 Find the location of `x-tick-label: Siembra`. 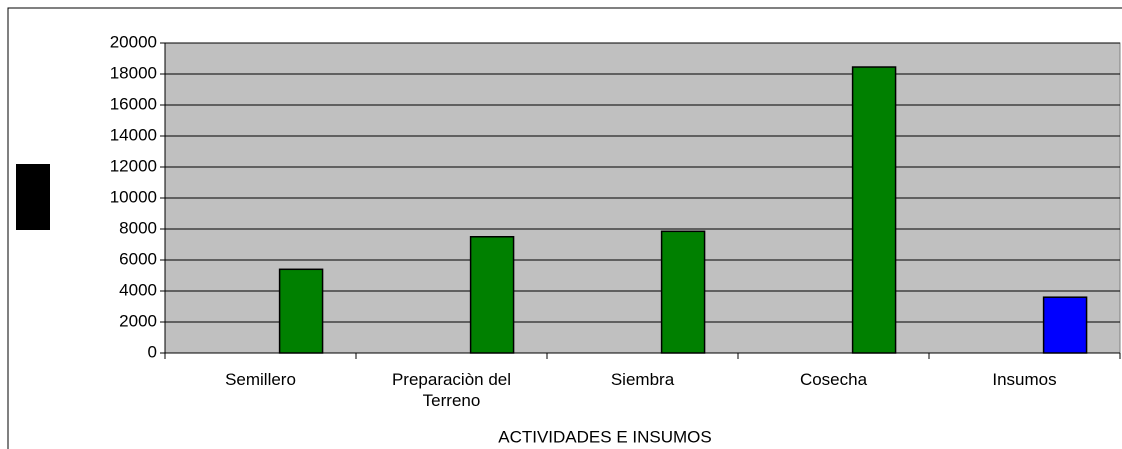

x-tick-label: Siembra is located at coordinates (642, 379).